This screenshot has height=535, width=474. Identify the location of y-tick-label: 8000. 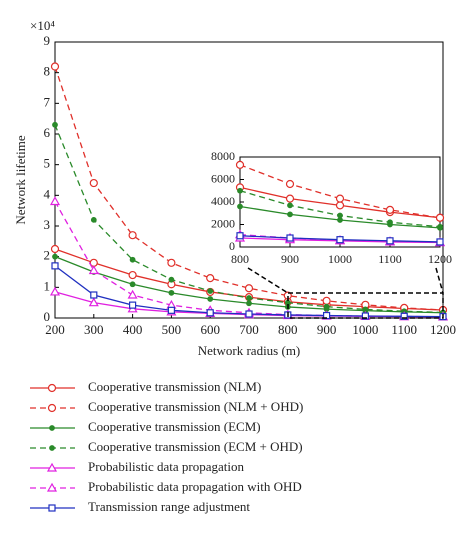
(223, 156).